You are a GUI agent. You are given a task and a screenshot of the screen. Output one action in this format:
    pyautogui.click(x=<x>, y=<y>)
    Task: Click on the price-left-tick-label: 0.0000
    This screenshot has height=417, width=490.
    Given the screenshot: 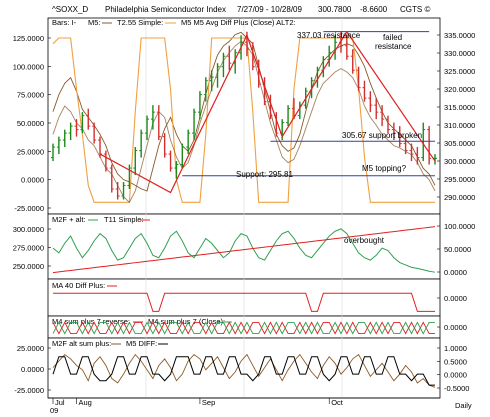 What is the action you would take?
    pyautogui.click(x=32, y=180)
    